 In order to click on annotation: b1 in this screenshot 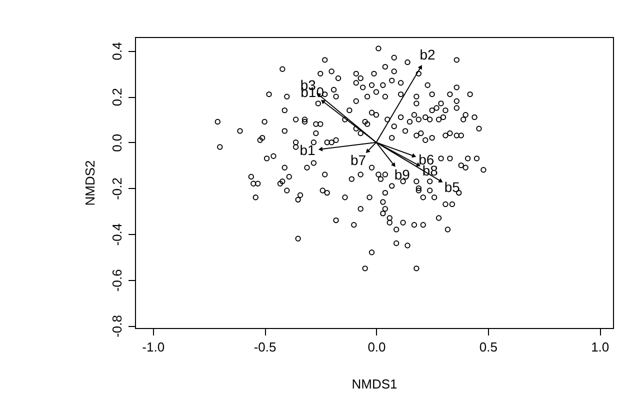, I will do `click(308, 150)`.